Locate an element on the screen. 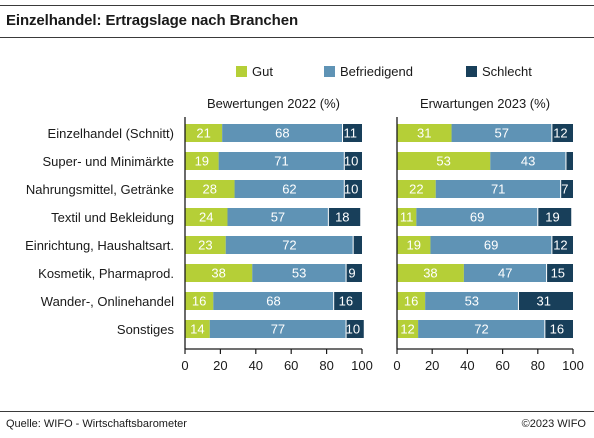 The height and width of the screenshot is (438, 594). bar-label-befriedigend: 53 is located at coordinates (299, 273).